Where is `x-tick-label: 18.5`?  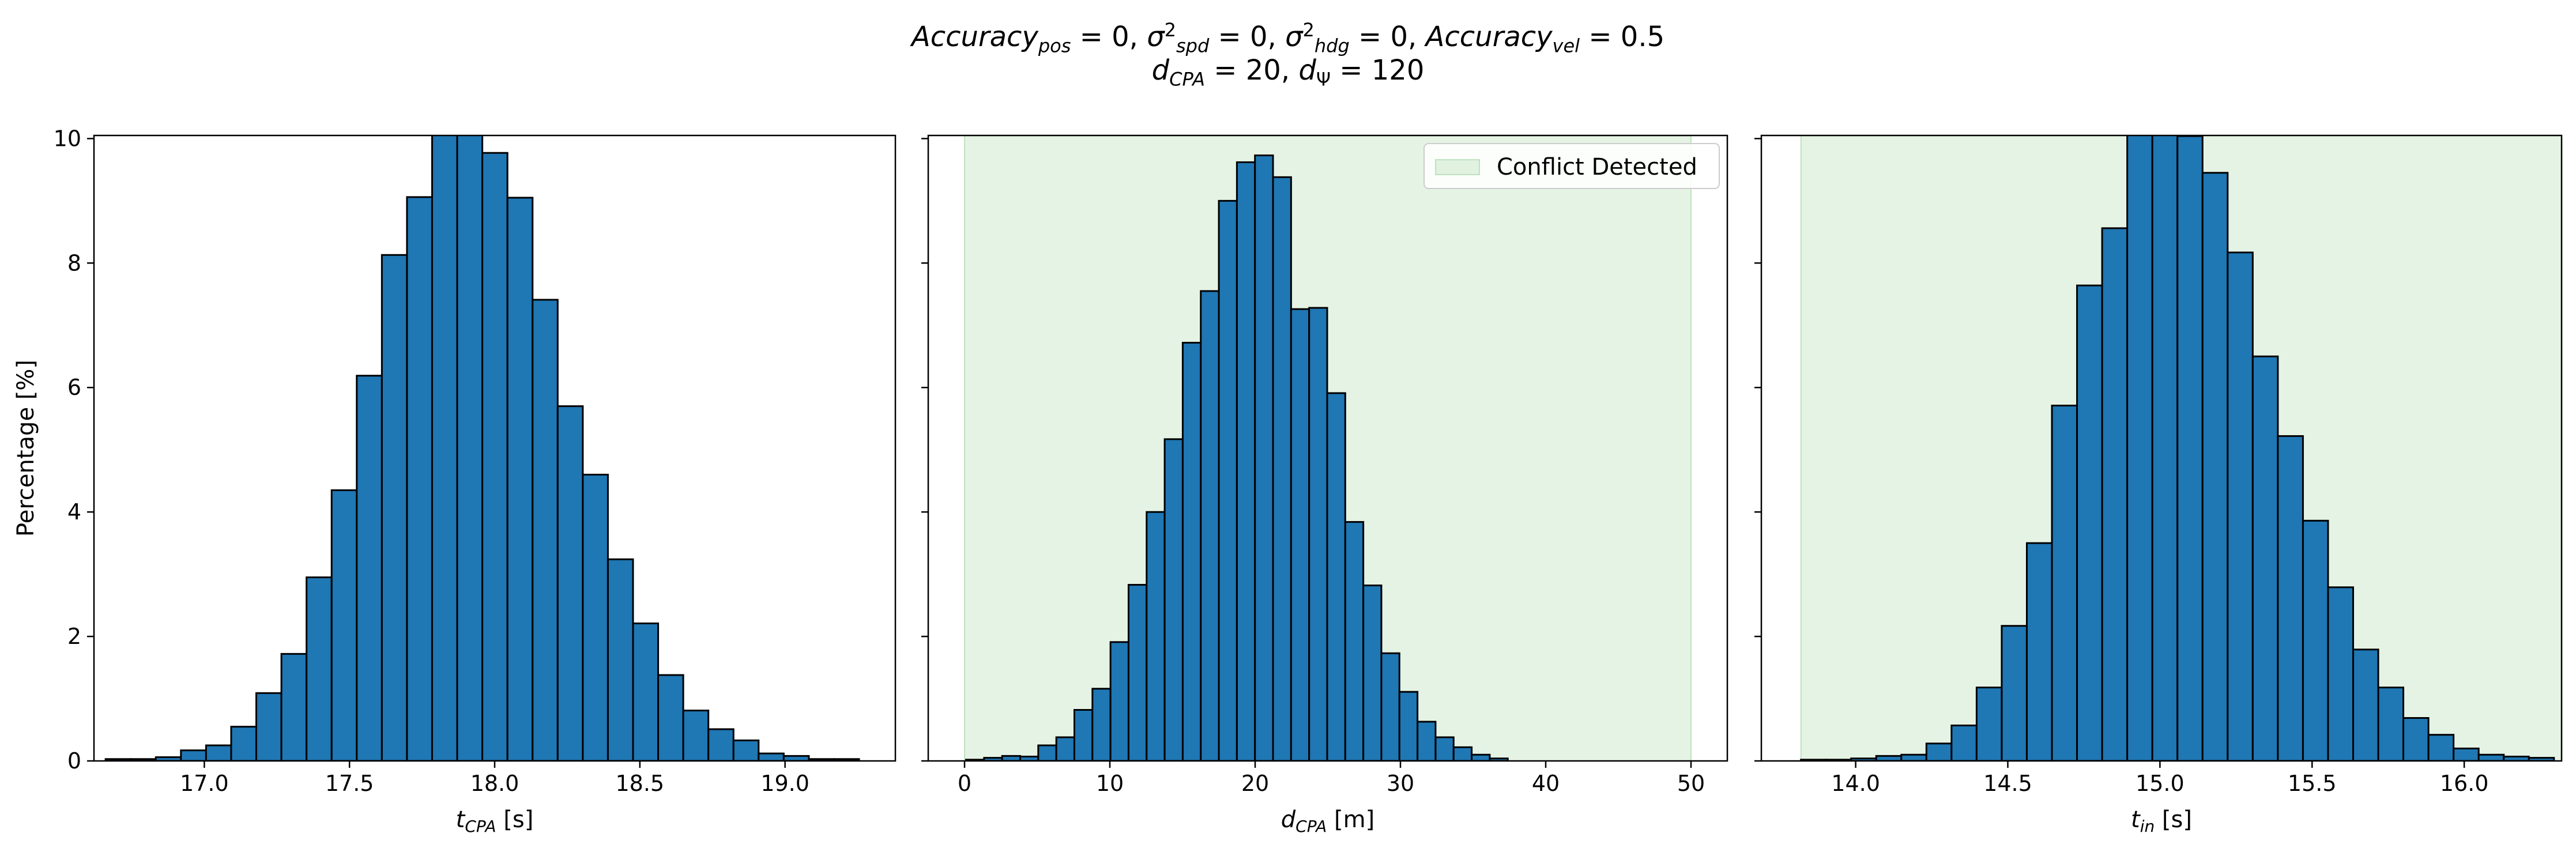
x-tick-label: 18.5 is located at coordinates (640, 783).